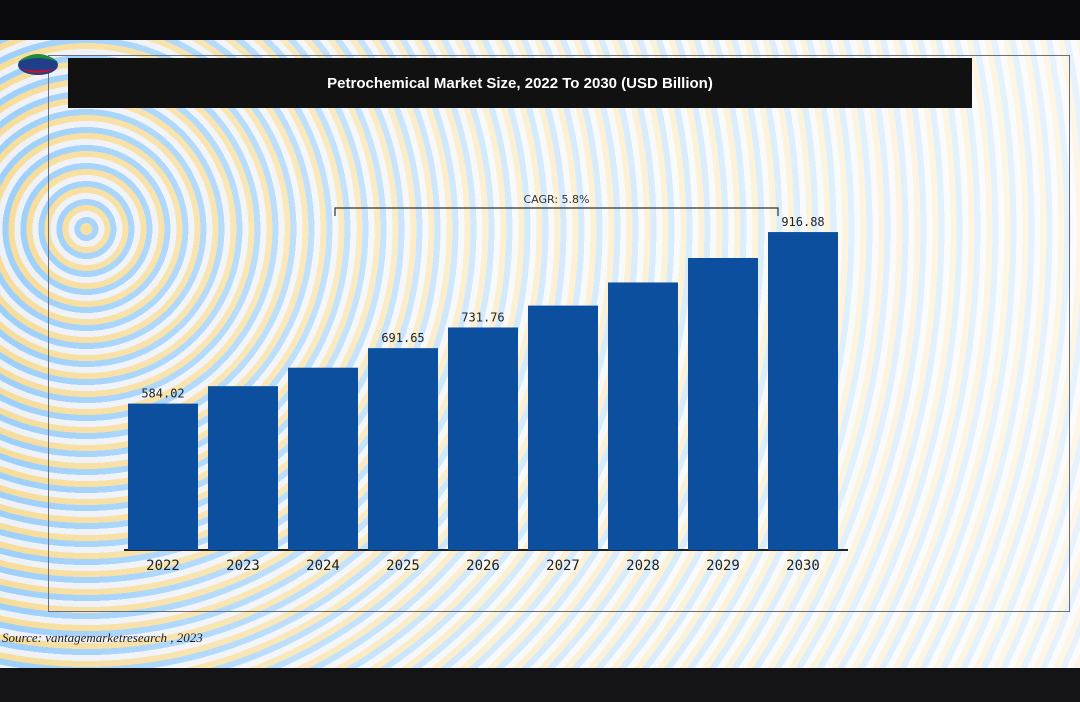  Describe the element at coordinates (723, 566) in the screenshot. I see `x-tick-label: 2029` at that location.